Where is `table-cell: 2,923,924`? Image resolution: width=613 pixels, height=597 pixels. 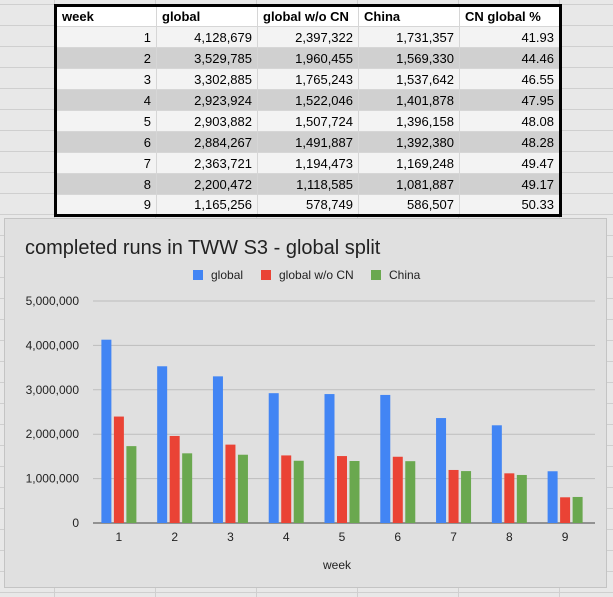
table-cell: 2,923,924 is located at coordinates (207, 100).